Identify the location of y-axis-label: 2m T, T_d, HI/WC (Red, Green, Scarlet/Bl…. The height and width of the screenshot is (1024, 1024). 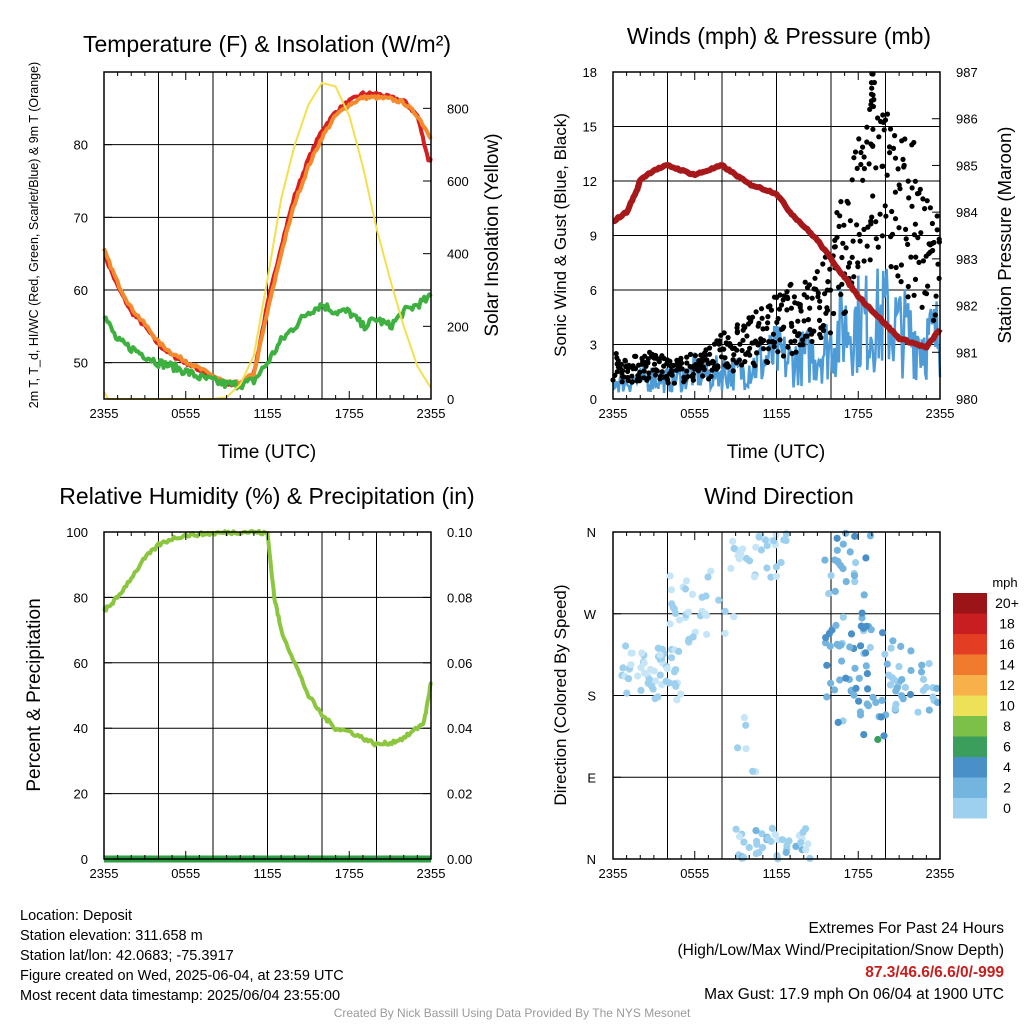
(34, 235).